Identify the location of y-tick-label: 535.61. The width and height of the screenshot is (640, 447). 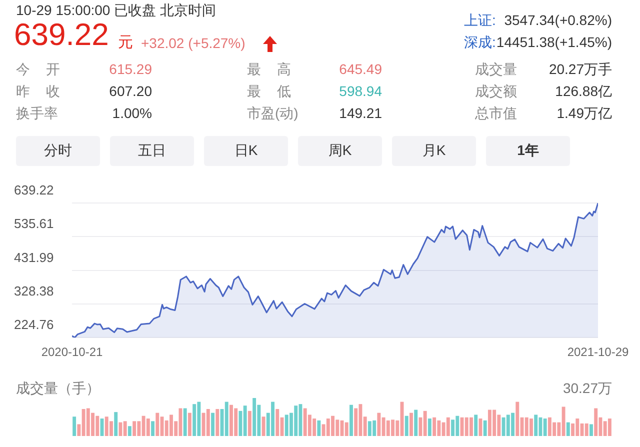
(34, 224).